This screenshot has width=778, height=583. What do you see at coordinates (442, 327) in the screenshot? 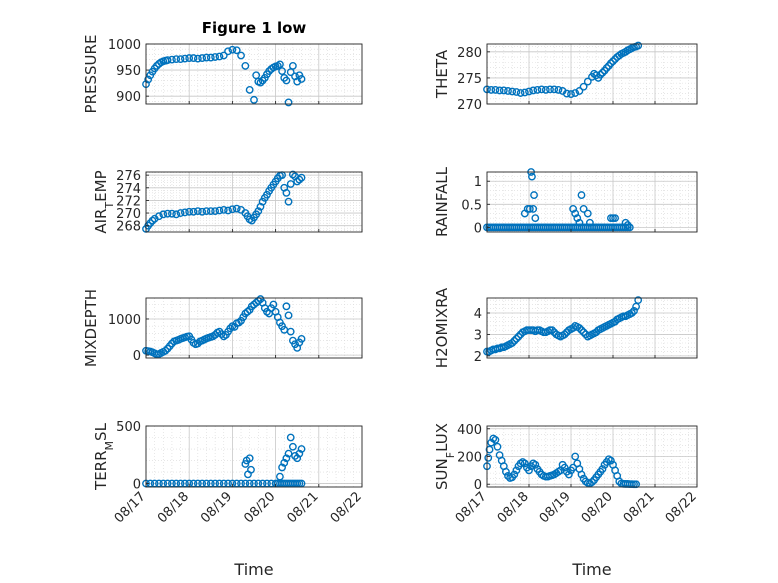
I see `y-axis-label: H2OMIXRA` at bounding box center [442, 327].